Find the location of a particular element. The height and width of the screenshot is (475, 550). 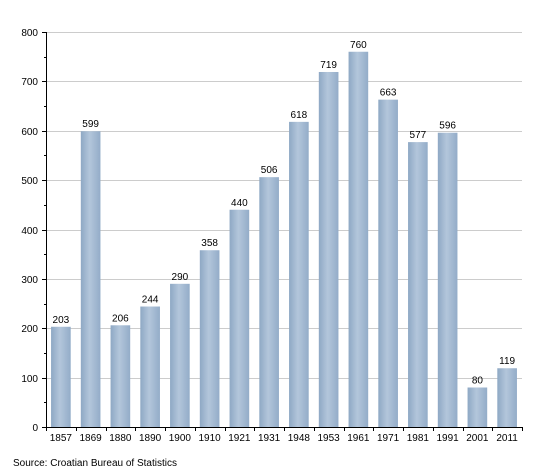

bar-value-label: 119 is located at coordinates (507, 361).